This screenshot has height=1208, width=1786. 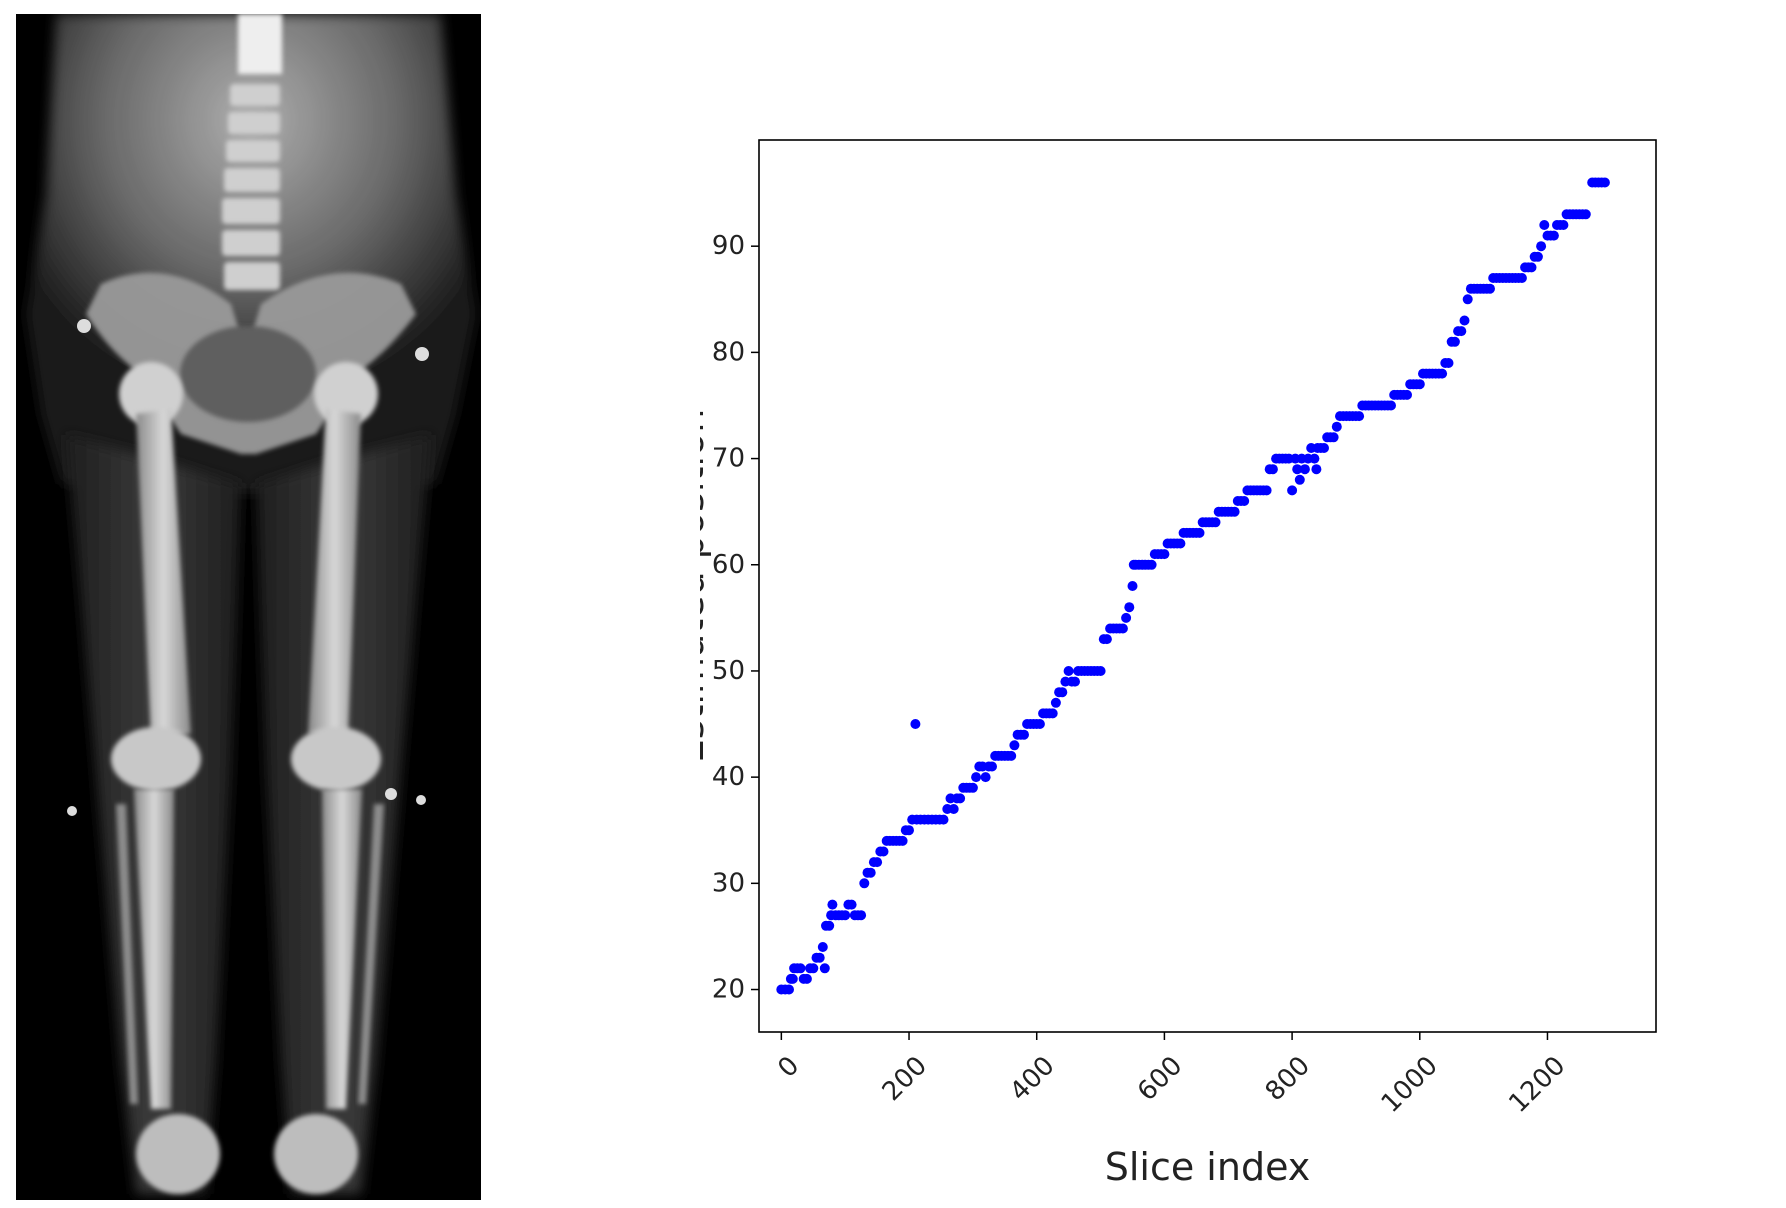 What do you see at coordinates (1032, 1079) in the screenshot?
I see `x-tick-label: 400` at bounding box center [1032, 1079].